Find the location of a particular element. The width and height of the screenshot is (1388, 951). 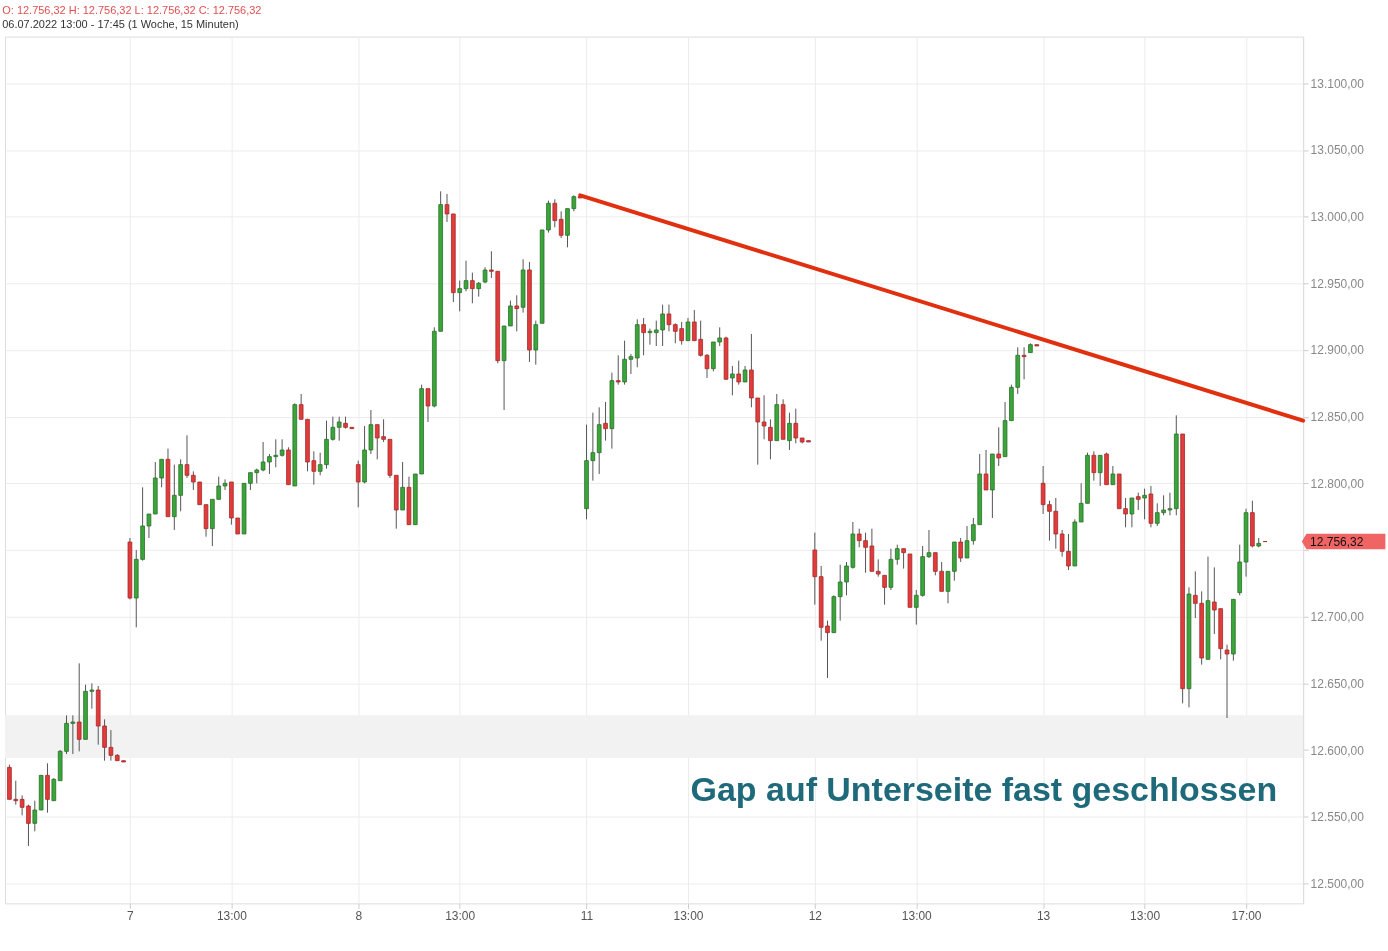

y-tick-label: 12.500,00 is located at coordinates (1337, 883).